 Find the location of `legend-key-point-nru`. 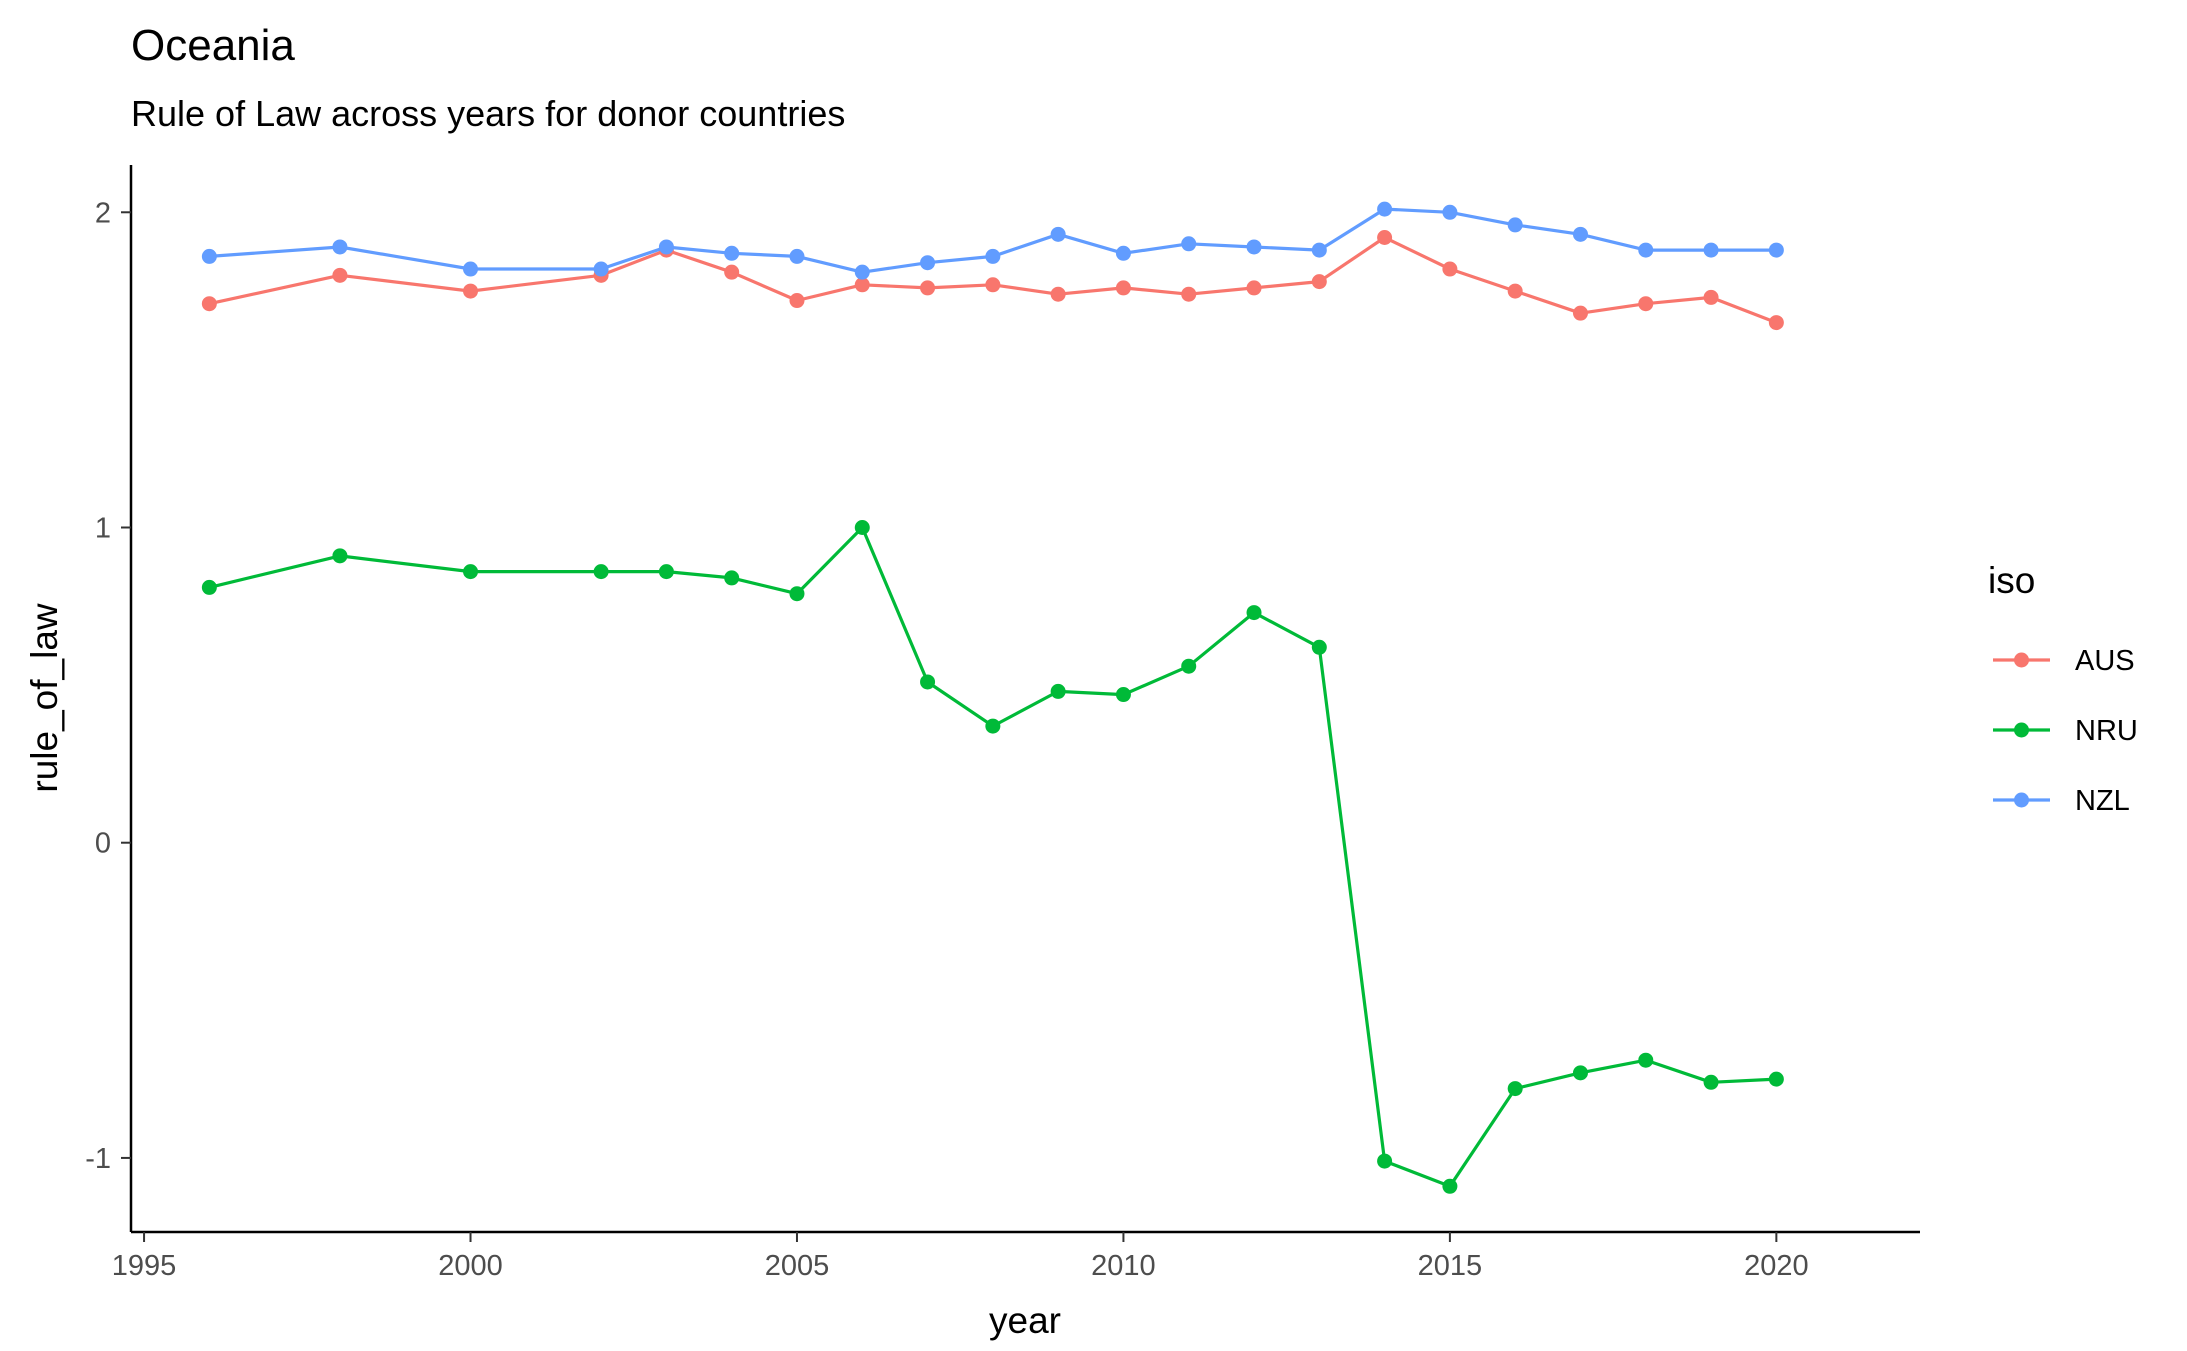

legend-key-point-nru is located at coordinates (2021, 730).